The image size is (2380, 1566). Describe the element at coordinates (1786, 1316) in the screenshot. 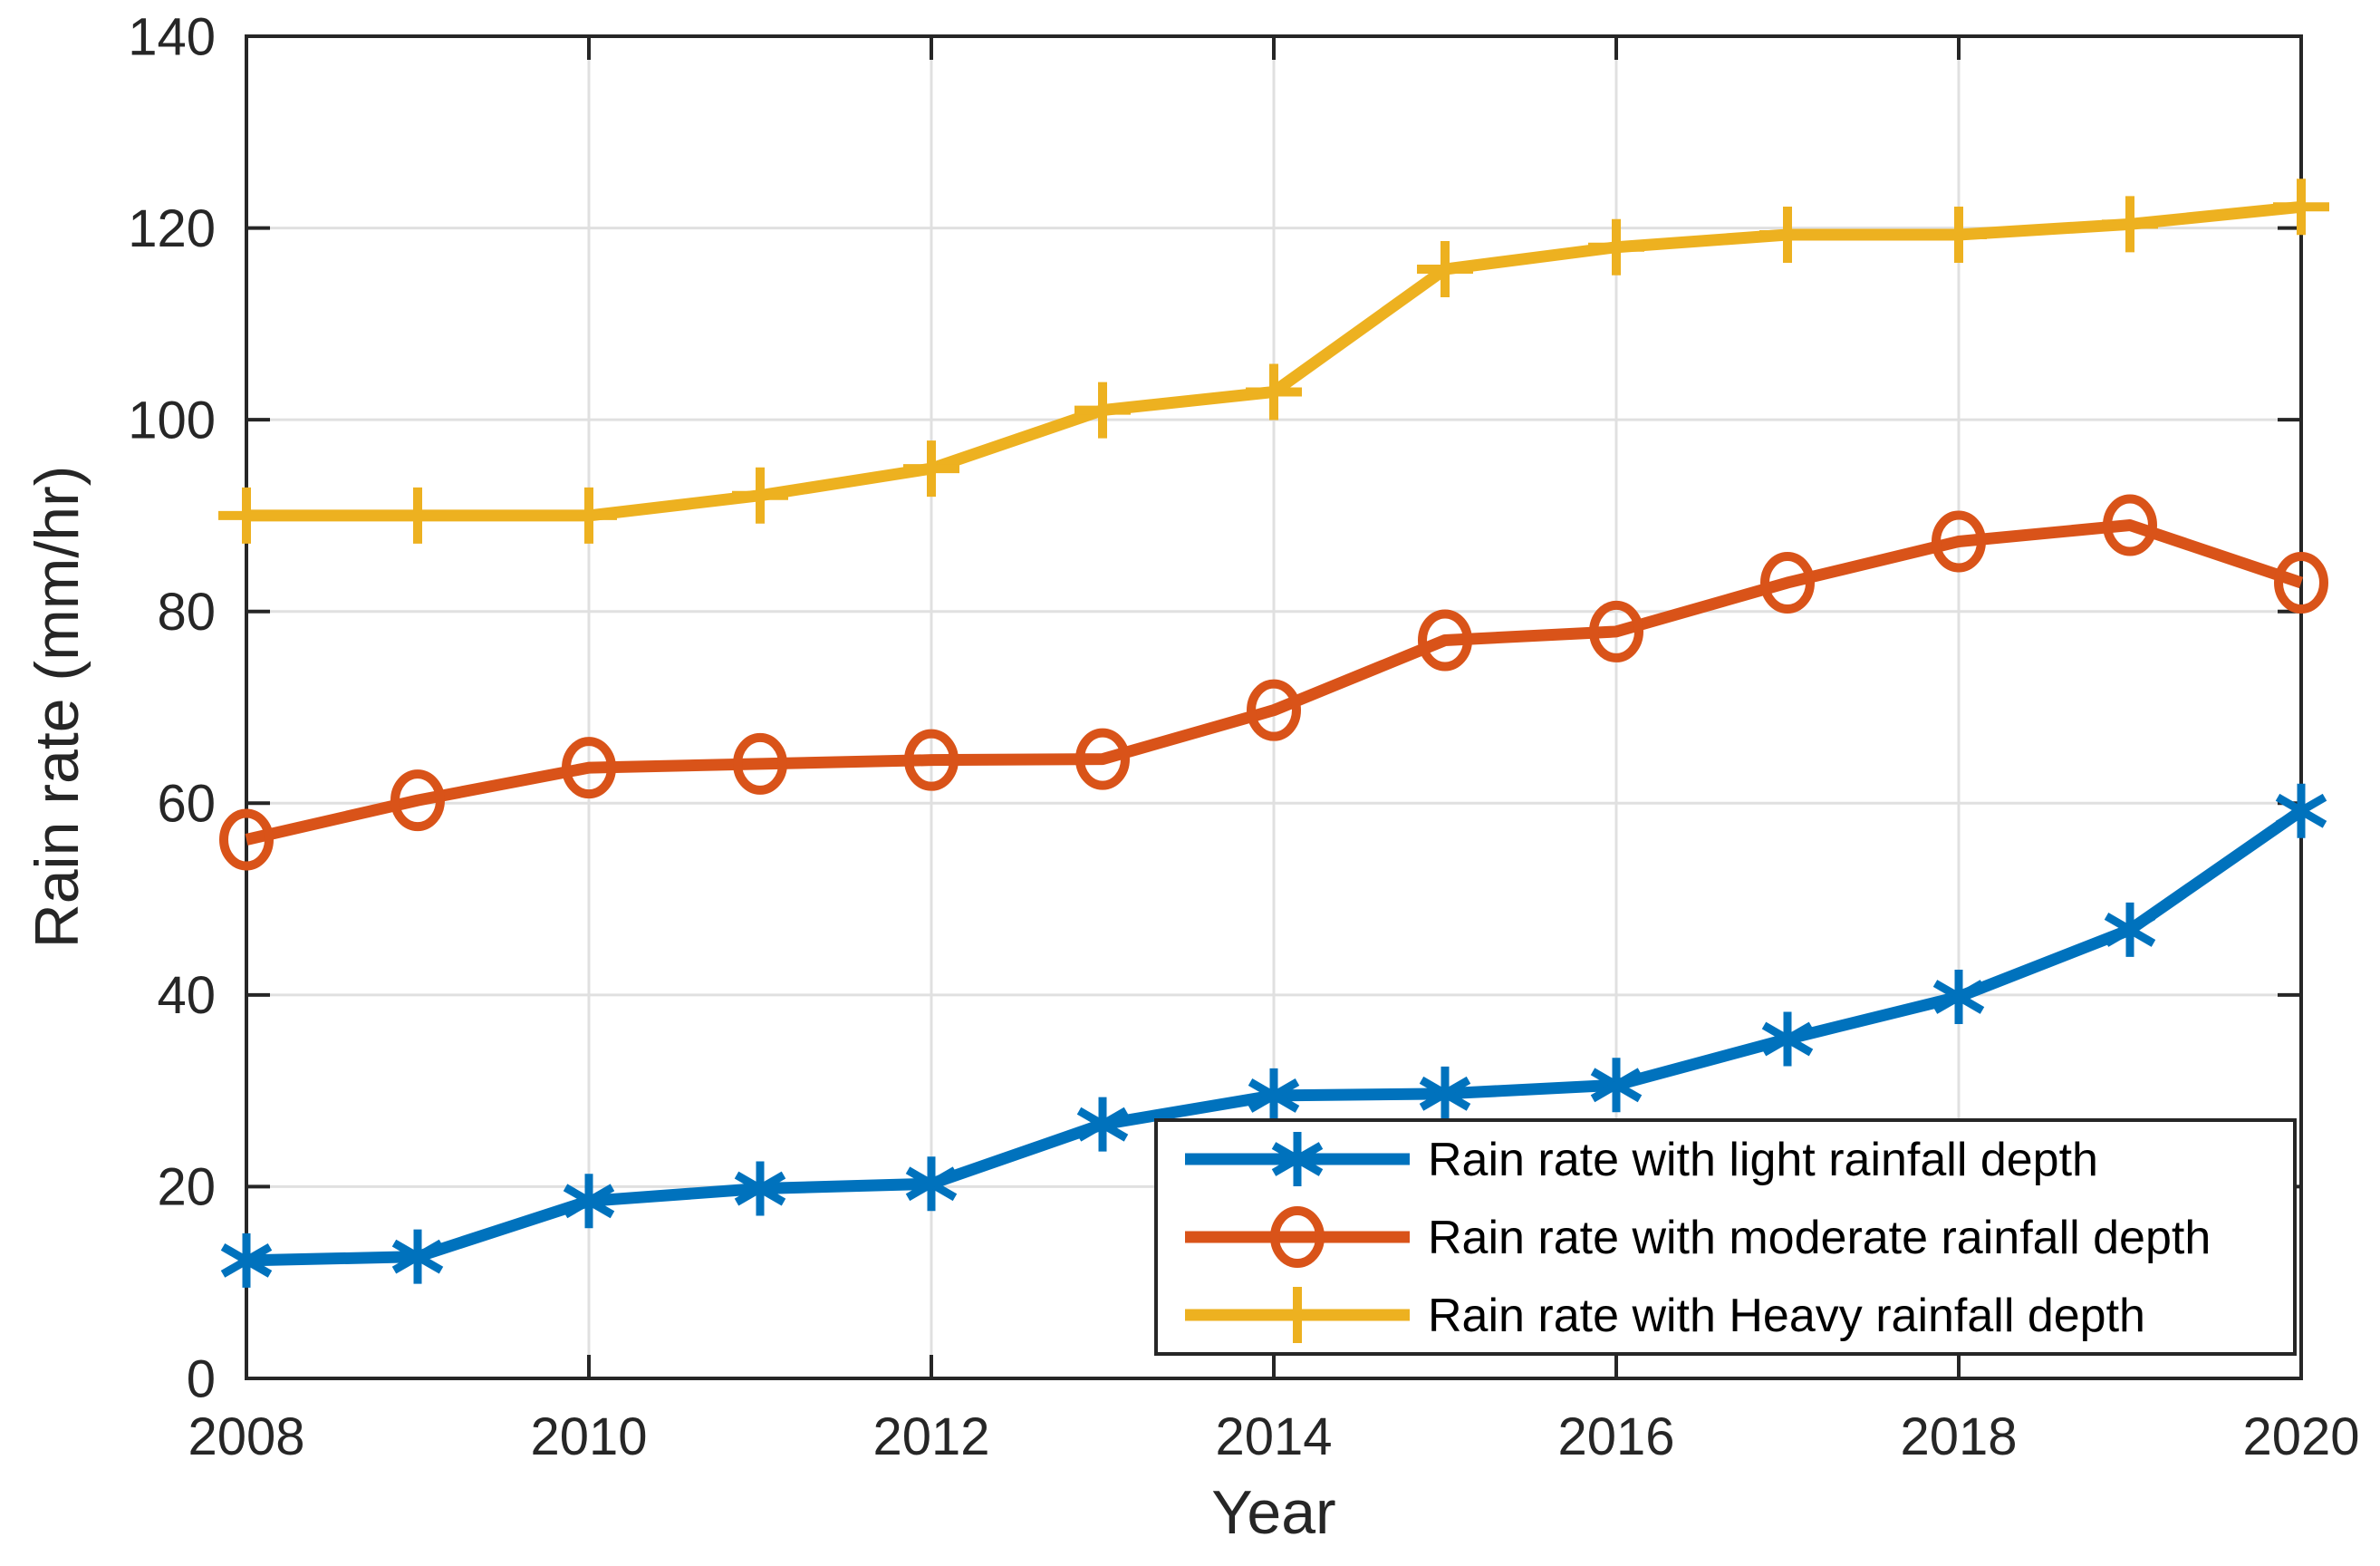

I see `legend-label: Rain rate with Heavy rainfall depth` at that location.